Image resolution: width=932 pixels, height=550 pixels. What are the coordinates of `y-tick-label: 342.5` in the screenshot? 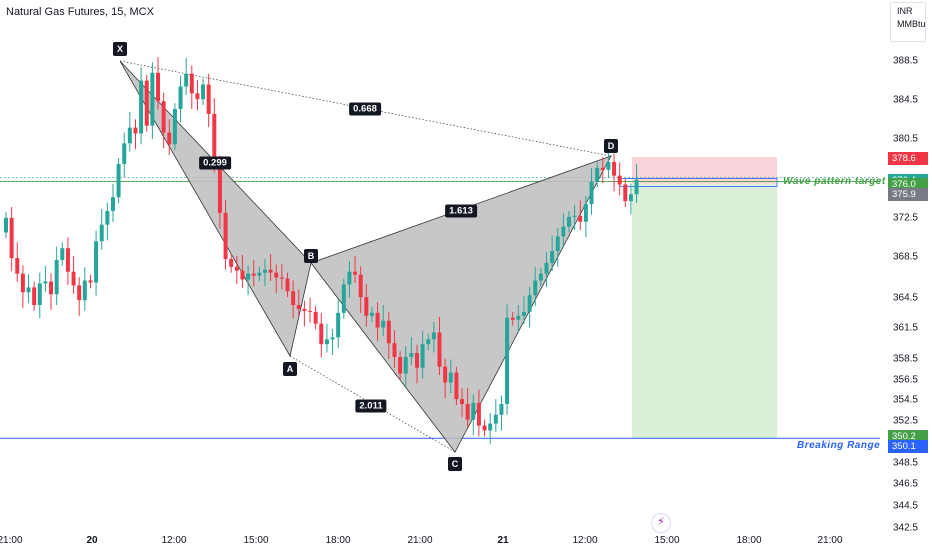 It's located at (905, 528).